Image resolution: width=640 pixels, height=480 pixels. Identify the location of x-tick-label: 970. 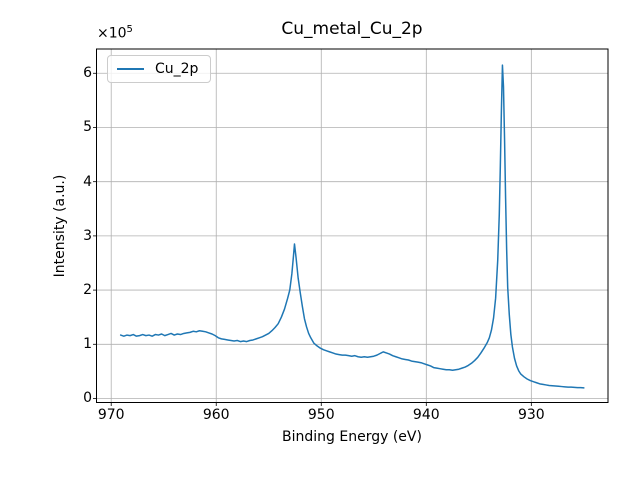
(111, 415).